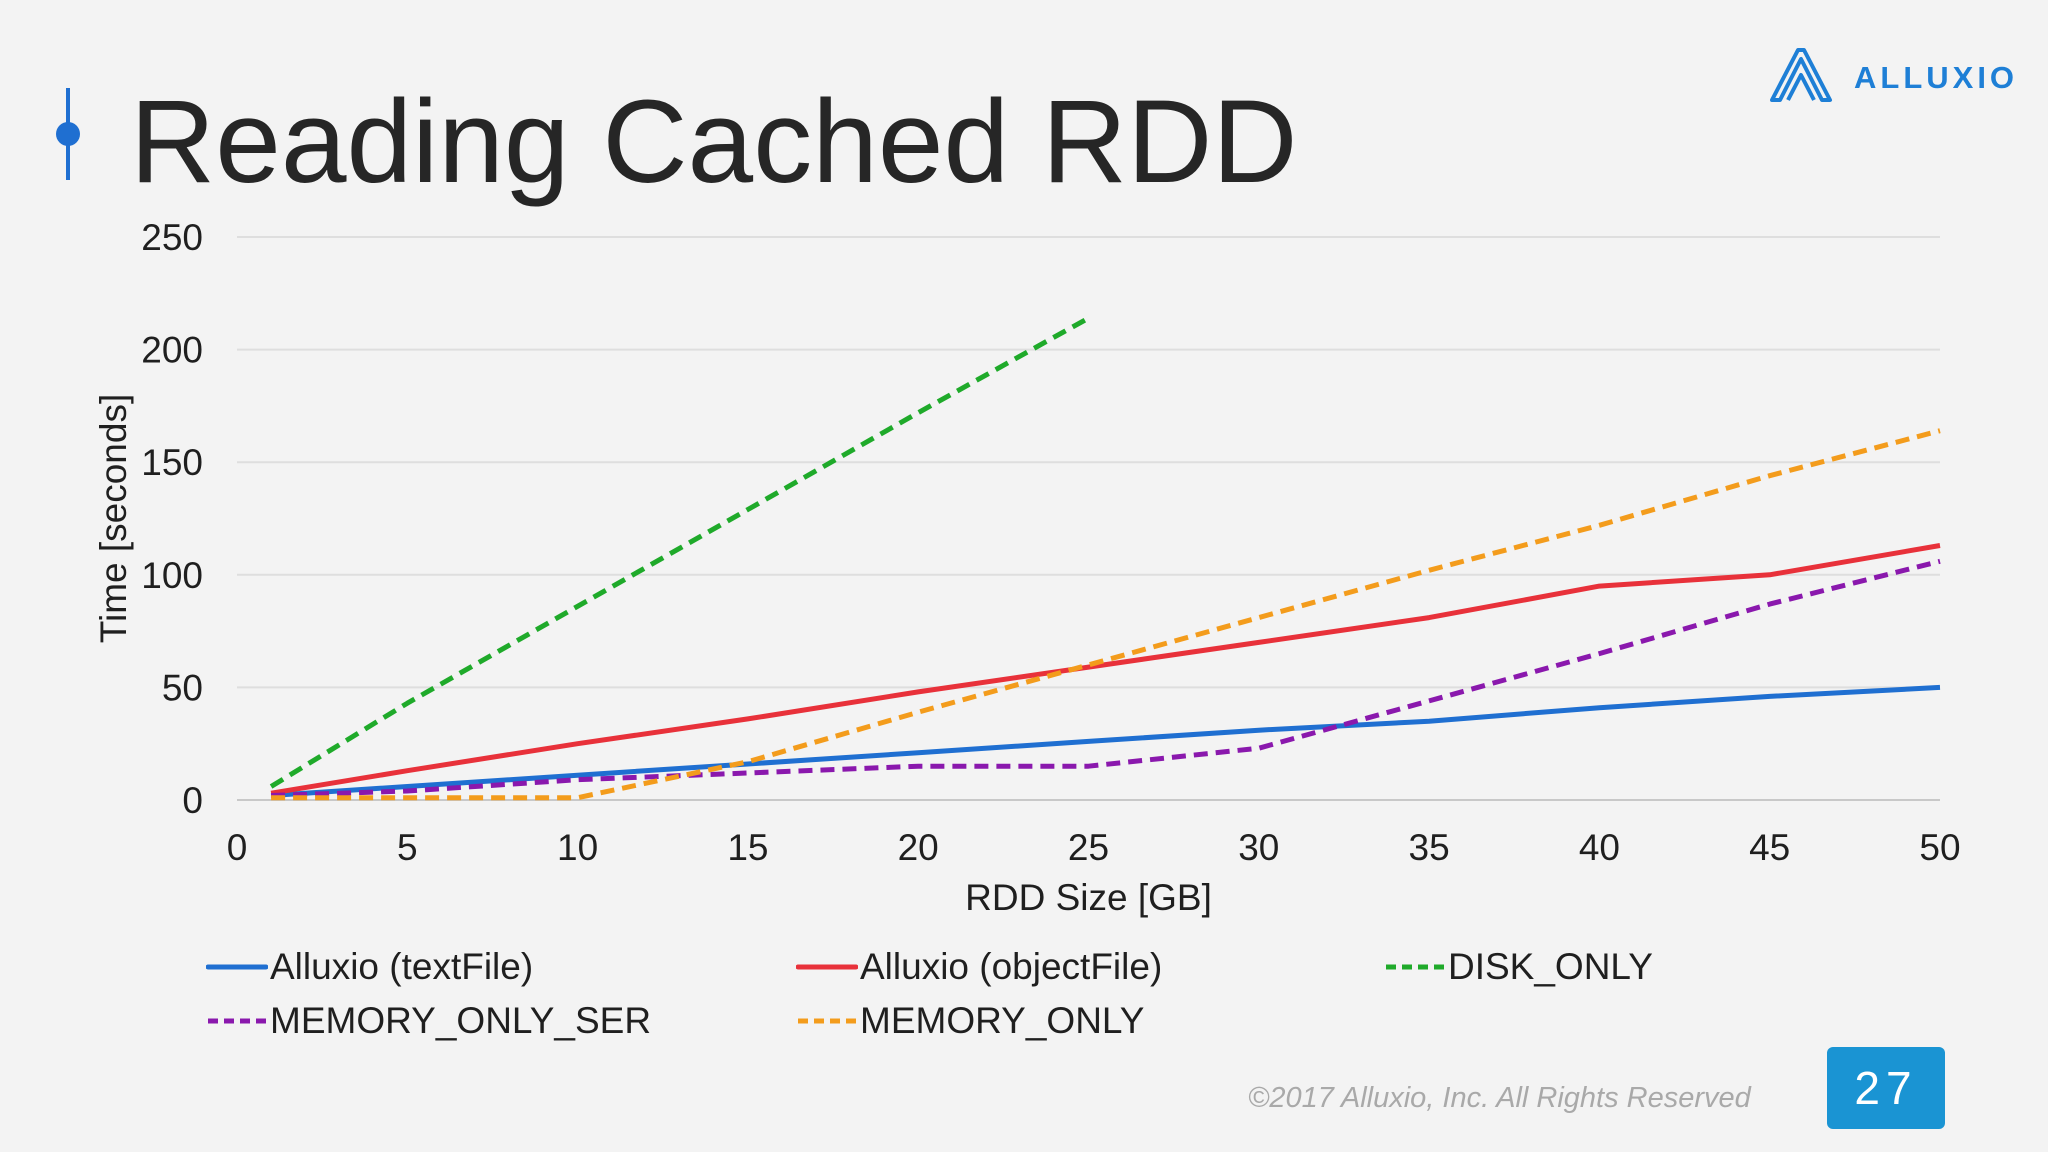 This screenshot has width=2048, height=1152. What do you see at coordinates (747, 847) in the screenshot?
I see `x-tick-label: 15` at bounding box center [747, 847].